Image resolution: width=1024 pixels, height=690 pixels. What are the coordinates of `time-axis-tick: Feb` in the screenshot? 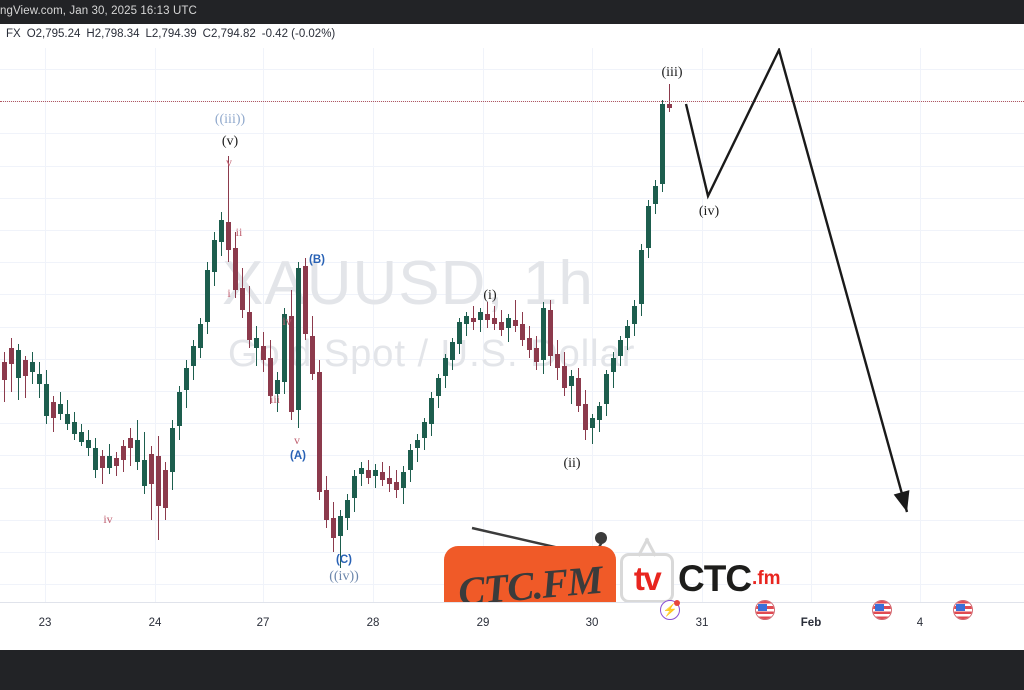 It's located at (811, 623).